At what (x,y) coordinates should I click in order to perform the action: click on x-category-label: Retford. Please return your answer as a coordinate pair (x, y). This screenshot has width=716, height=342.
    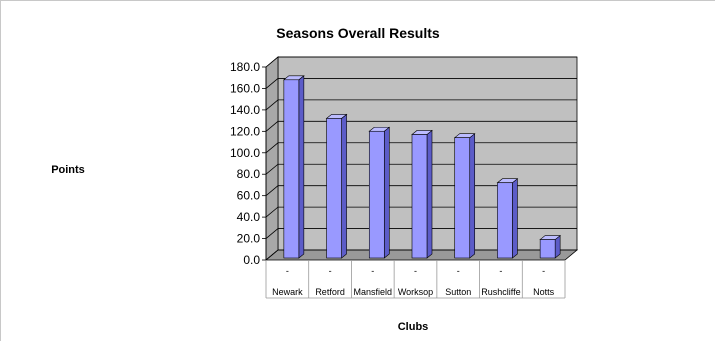
    Looking at the image, I should click on (330, 292).